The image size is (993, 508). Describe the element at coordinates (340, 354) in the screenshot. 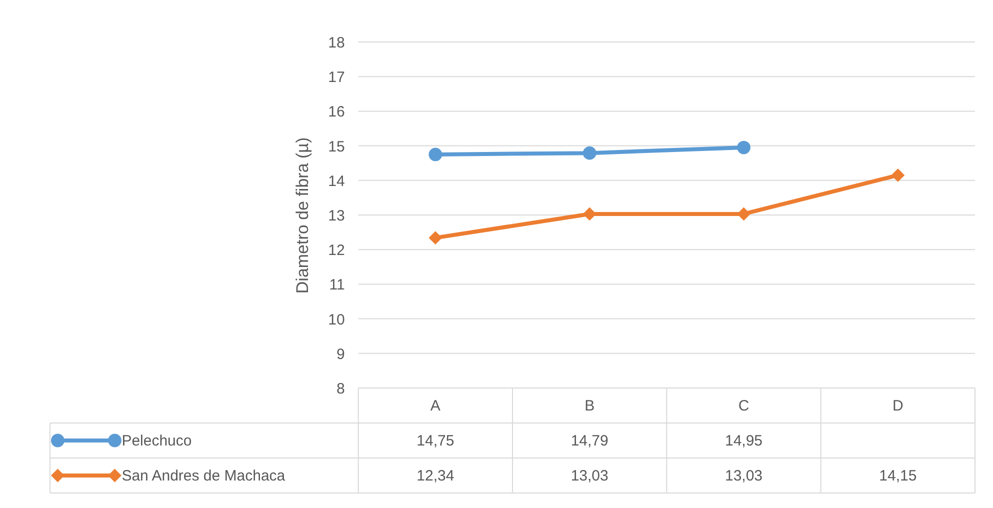

I see `y-tick-label: 9` at that location.